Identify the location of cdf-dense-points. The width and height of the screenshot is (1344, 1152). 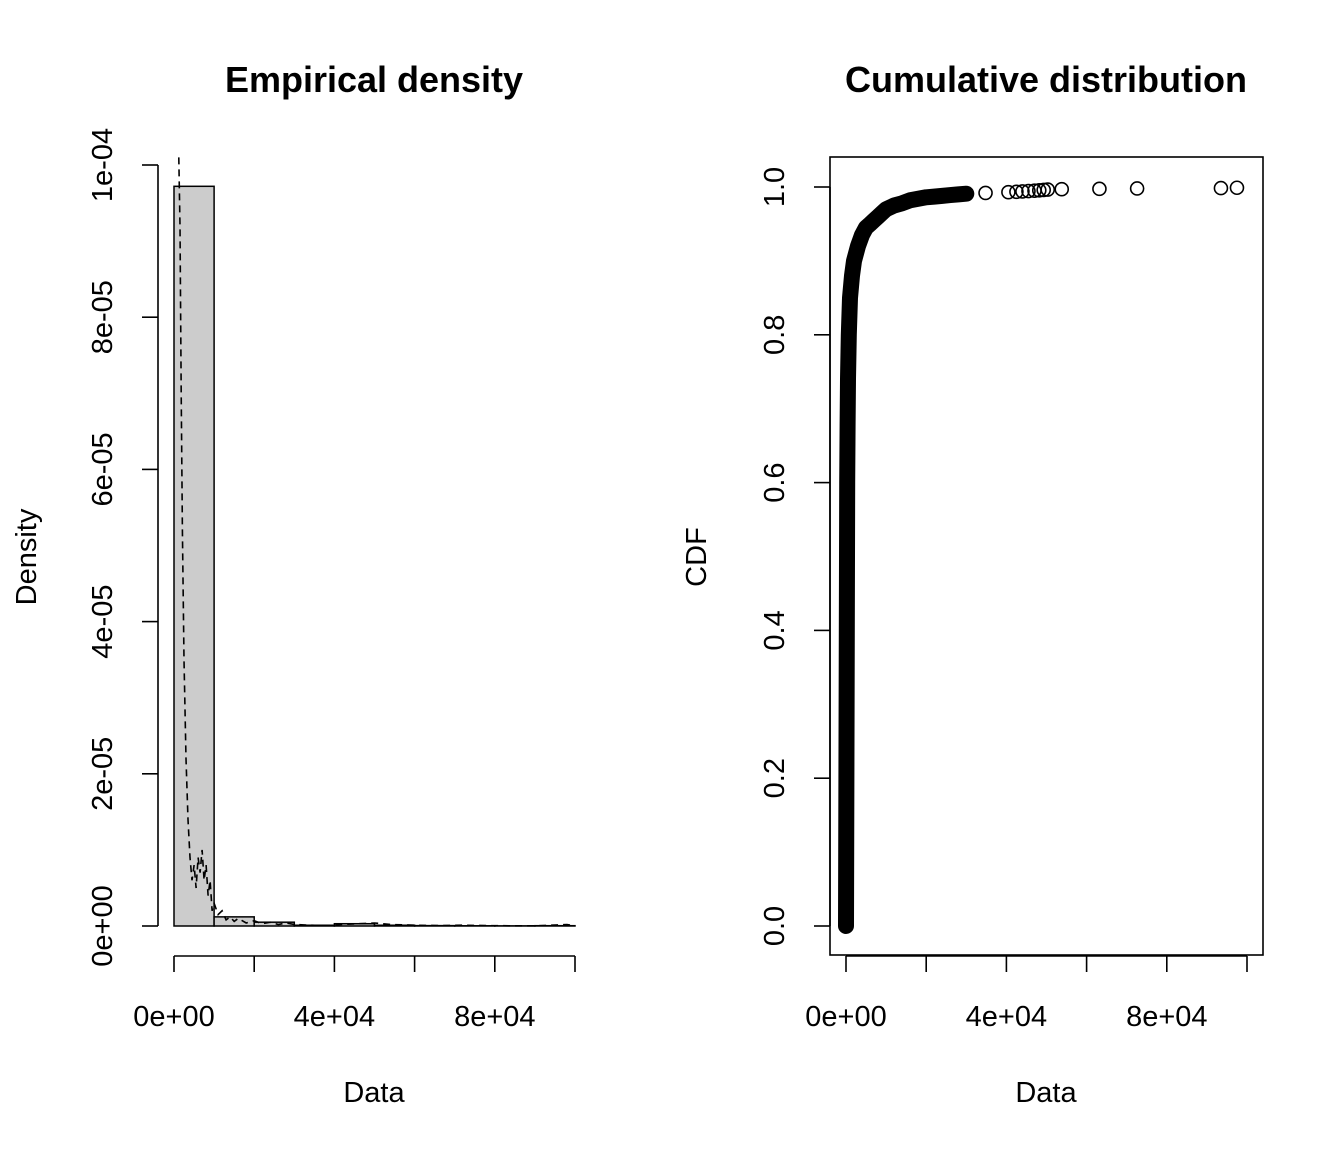
(906, 559).